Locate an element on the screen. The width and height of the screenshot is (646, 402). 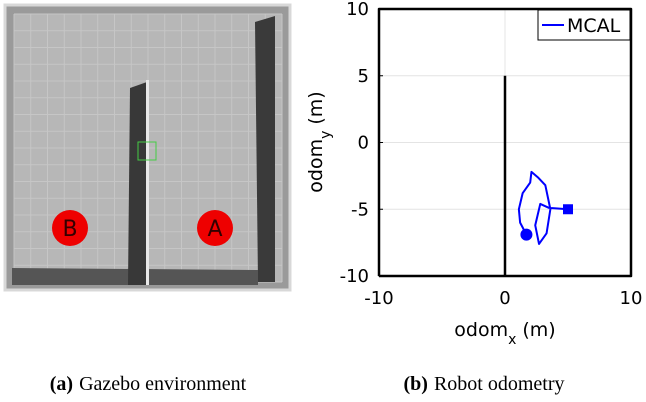
x-tick-label: 0 is located at coordinates (504, 298).